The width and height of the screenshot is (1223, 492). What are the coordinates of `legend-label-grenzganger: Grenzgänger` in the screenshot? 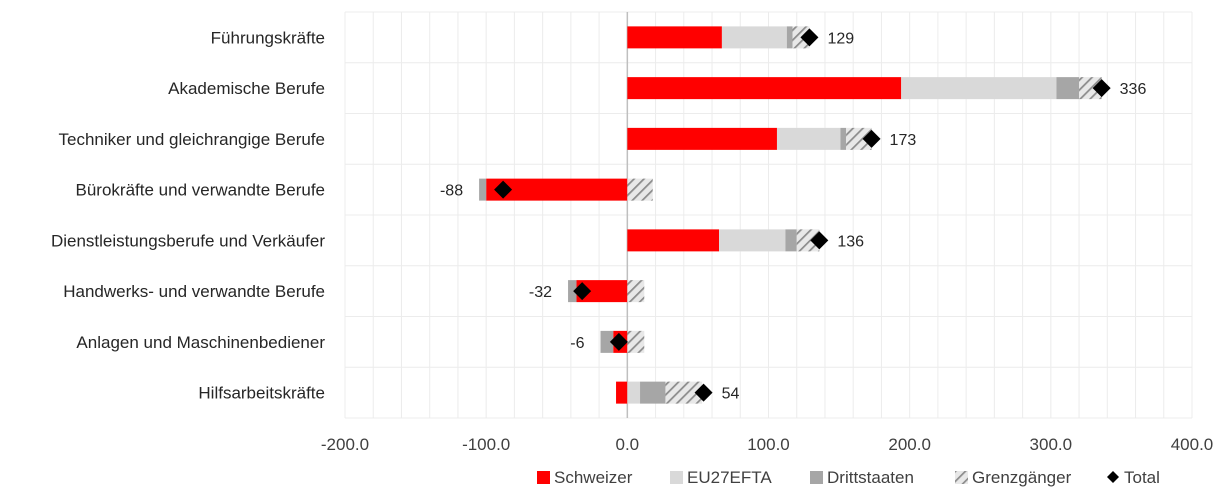 It's located at (1022, 477).